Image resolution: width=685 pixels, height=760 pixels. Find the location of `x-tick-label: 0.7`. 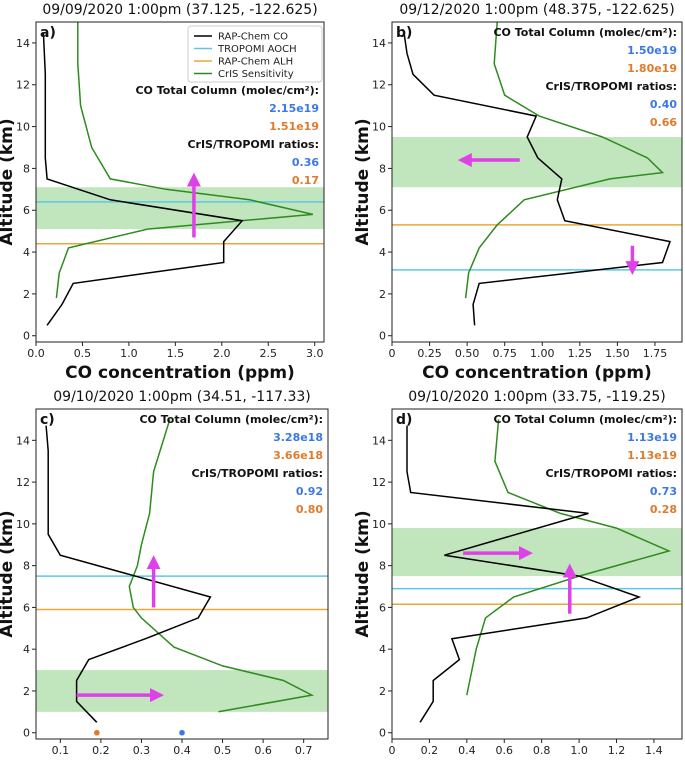

x-tick-label: 0.7 is located at coordinates (304, 750).